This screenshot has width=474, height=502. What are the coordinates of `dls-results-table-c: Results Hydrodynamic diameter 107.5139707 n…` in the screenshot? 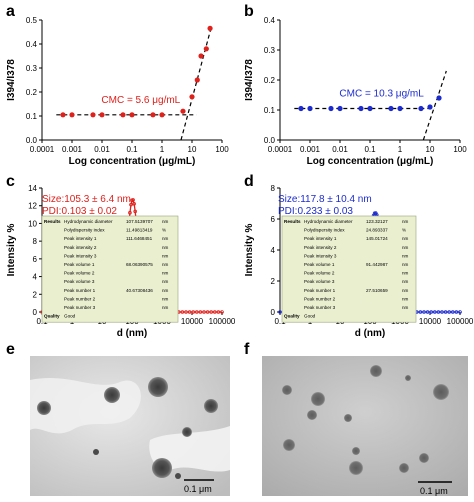 It's located at (110, 269).